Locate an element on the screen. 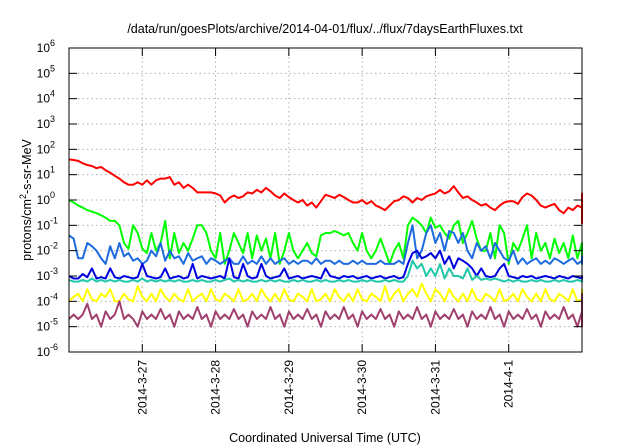  y-tick-exponent: -2 is located at coordinates (54, 246).